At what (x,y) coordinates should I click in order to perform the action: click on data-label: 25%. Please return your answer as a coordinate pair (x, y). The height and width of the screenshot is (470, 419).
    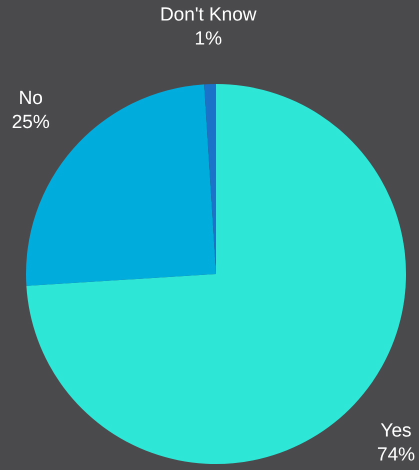
    Looking at the image, I should click on (31, 122).